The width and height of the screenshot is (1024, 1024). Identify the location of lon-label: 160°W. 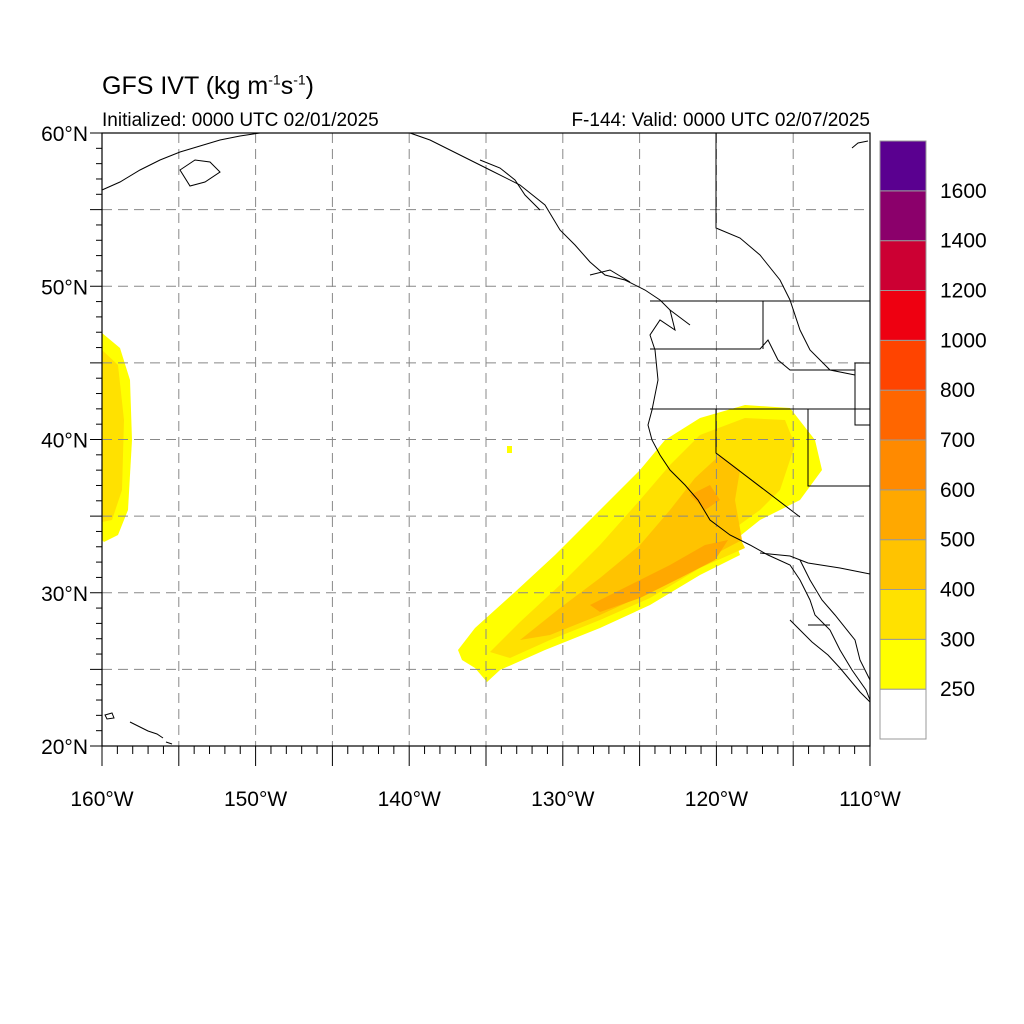
(101, 799).